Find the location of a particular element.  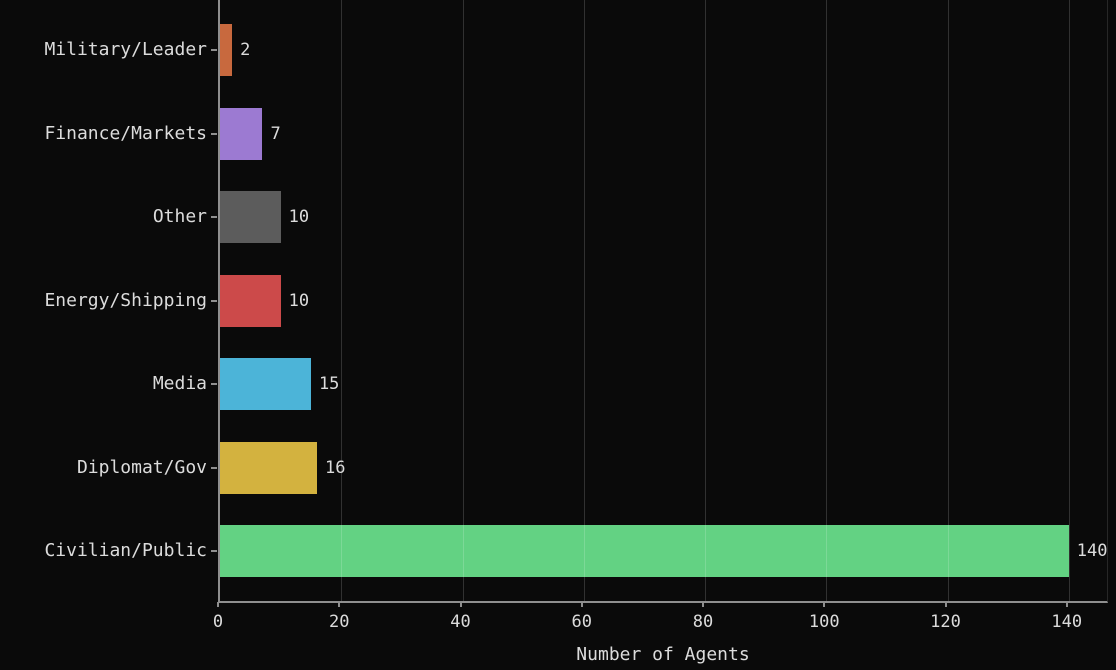

y-axis-label: Finance/Markets is located at coordinates (125, 133).